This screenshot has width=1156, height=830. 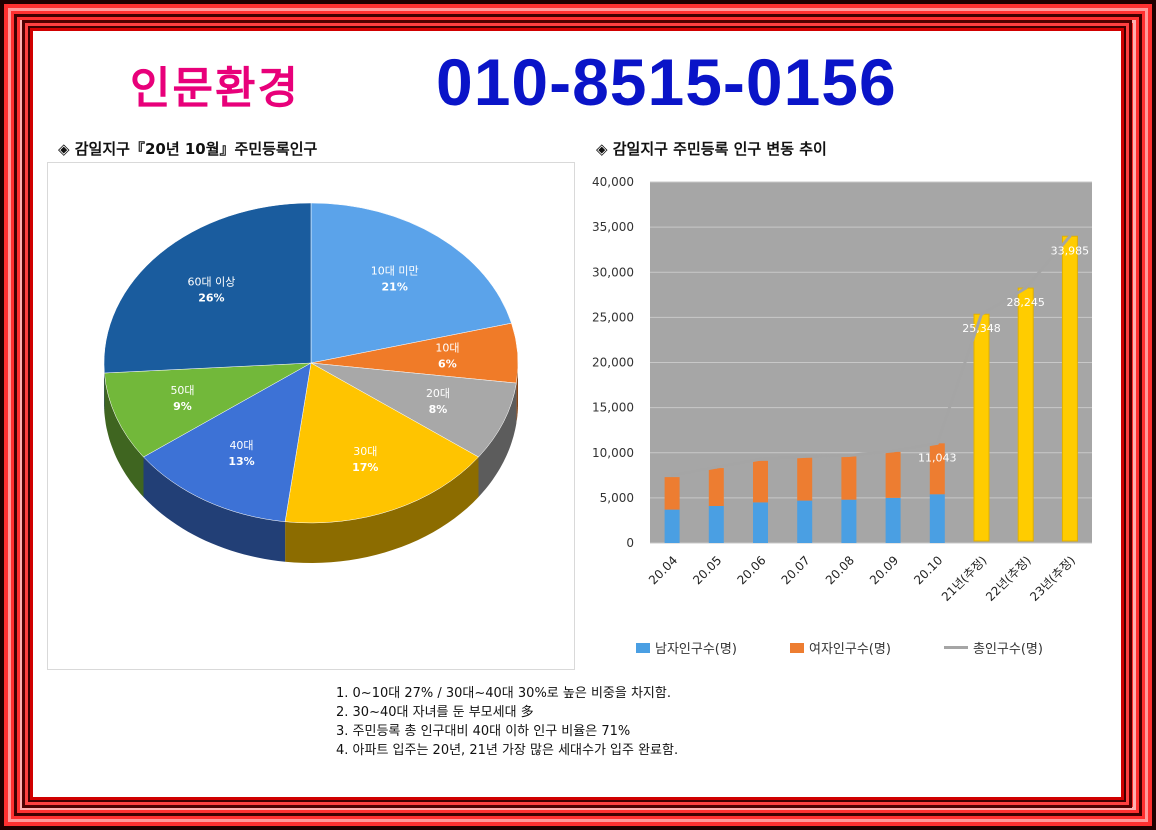 What do you see at coordinates (1008, 578) in the screenshot?
I see `x-tick-label: 22년(추정)` at bounding box center [1008, 578].